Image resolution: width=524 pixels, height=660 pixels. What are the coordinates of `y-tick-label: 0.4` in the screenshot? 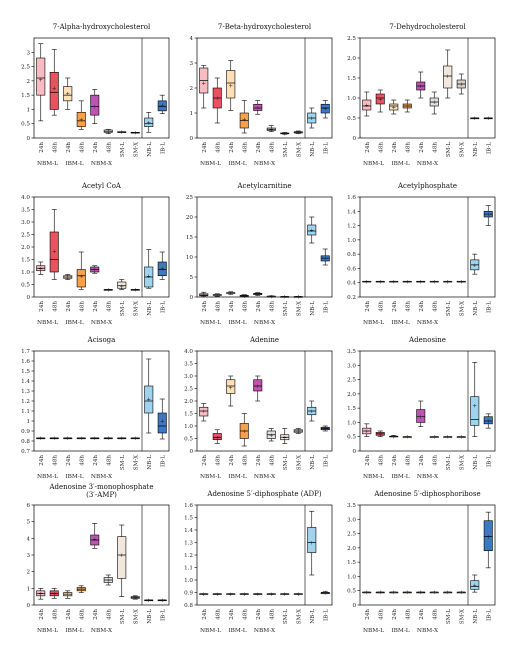 It's located at (351, 284).